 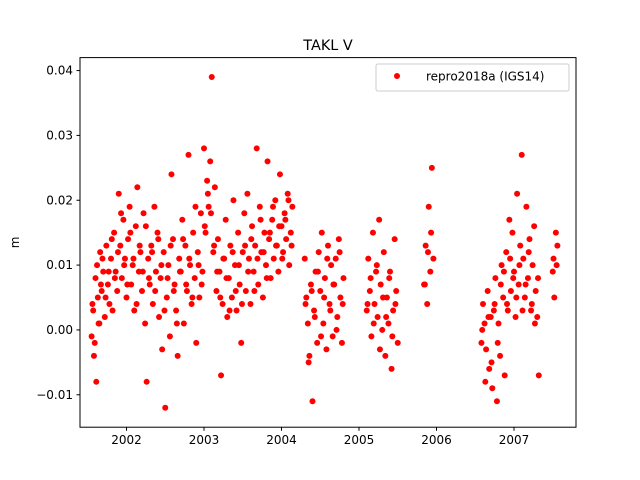 What do you see at coordinates (126, 440) in the screenshot?
I see `x-tick-label: 2002` at bounding box center [126, 440].